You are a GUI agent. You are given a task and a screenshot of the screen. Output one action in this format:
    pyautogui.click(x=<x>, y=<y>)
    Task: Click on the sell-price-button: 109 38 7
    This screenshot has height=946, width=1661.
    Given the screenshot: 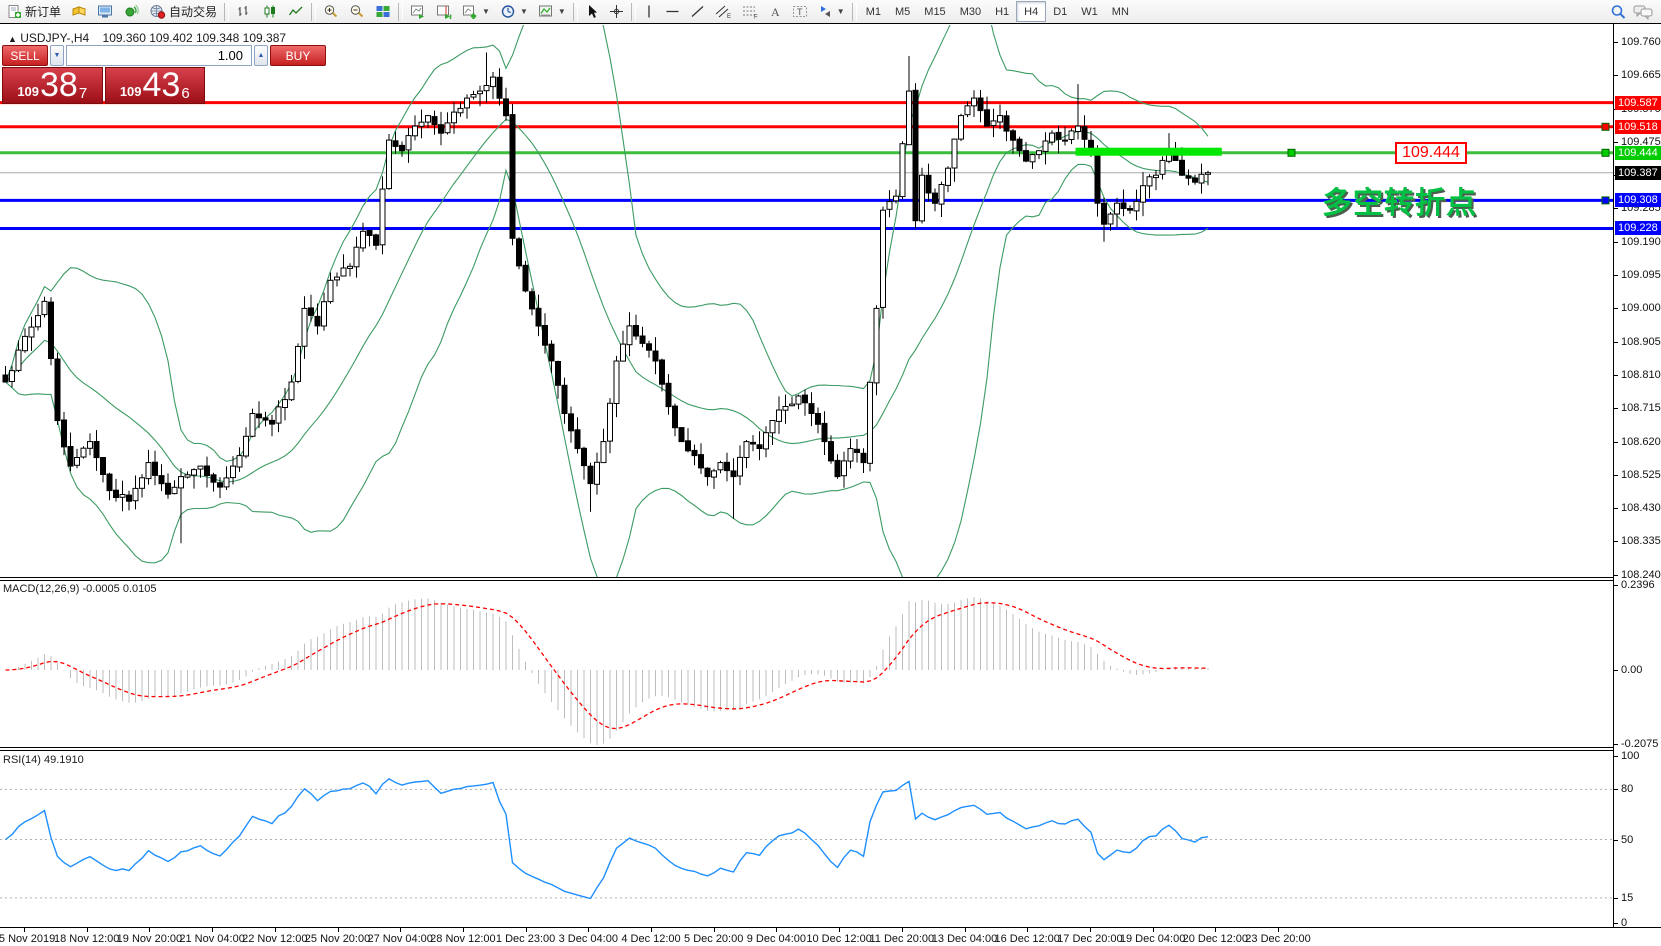 What is the action you would take?
    pyautogui.click(x=52, y=85)
    